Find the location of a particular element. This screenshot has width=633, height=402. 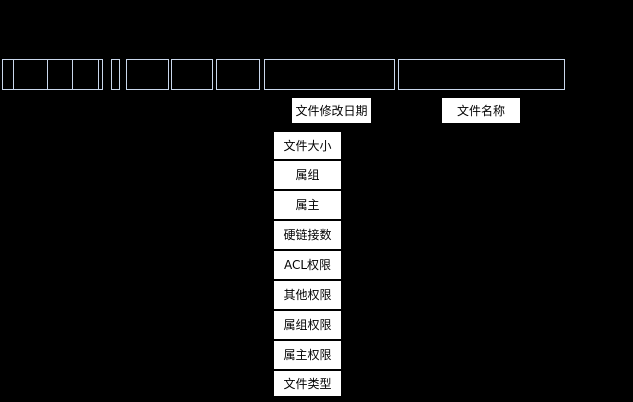

label-owner: 属主 is located at coordinates (307, 205).